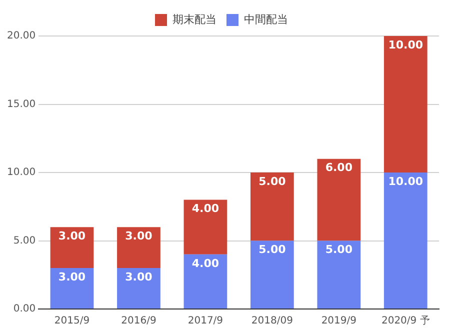  I want to click on y-tick-label: 15.00, so click(21, 104).